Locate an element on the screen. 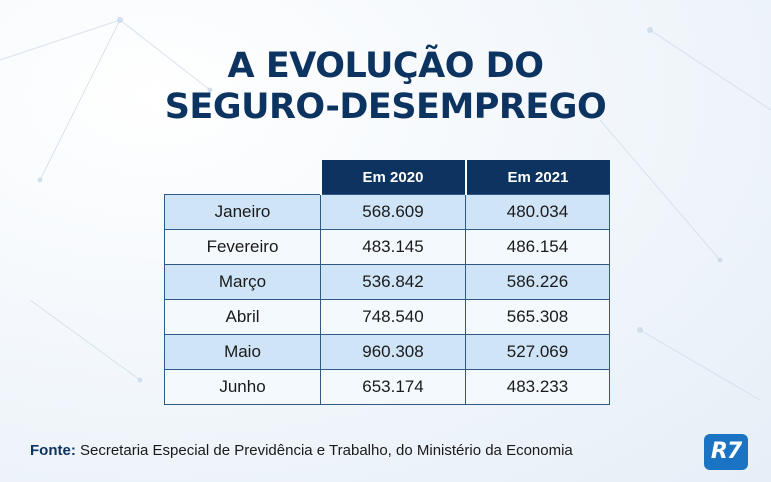 This screenshot has width=771, height=482. row-label: Maio is located at coordinates (242, 352).